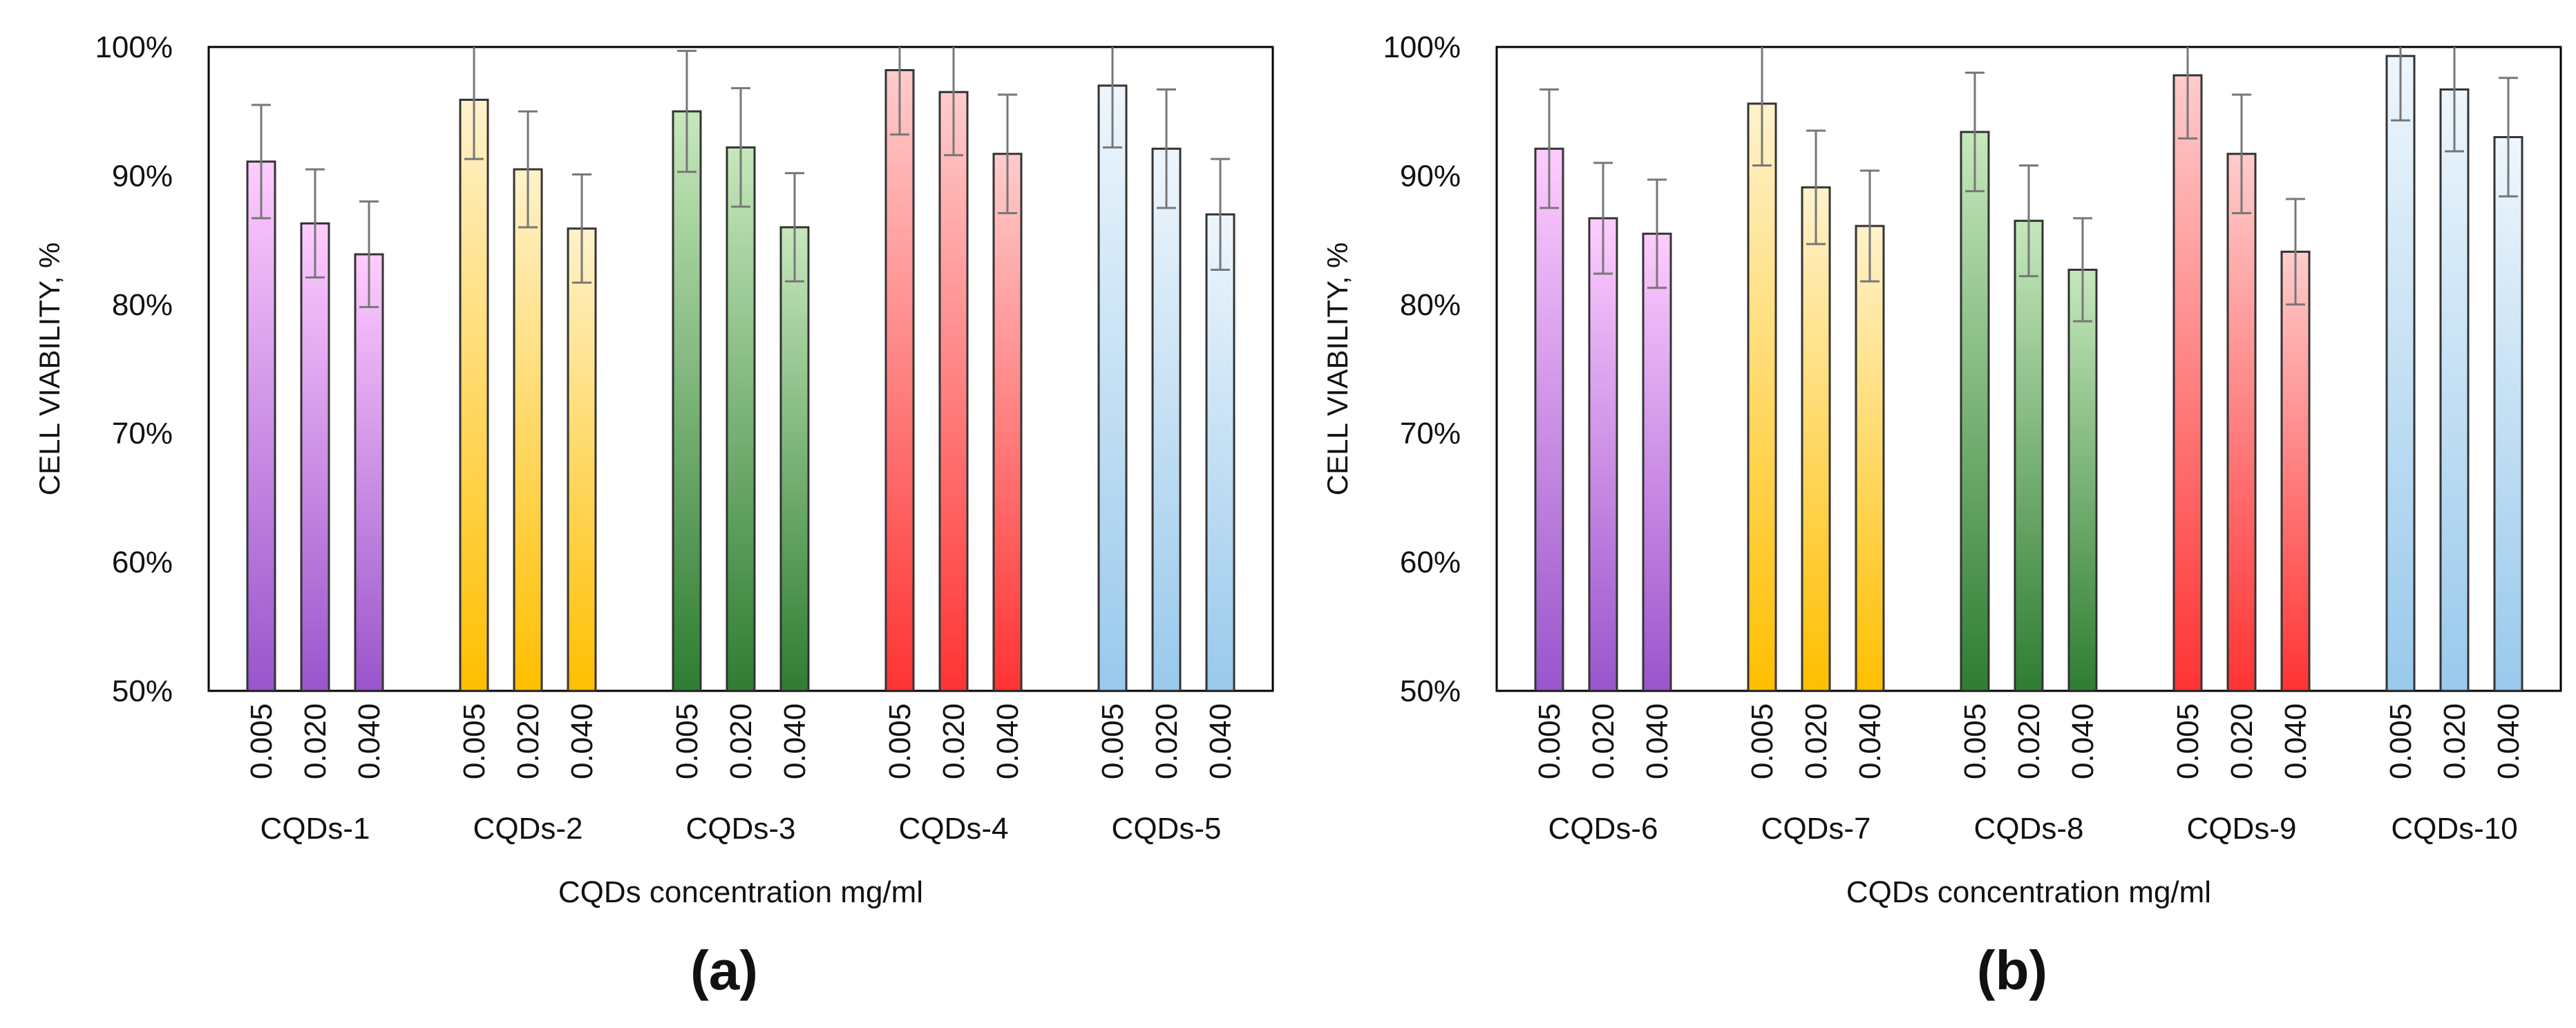 This screenshot has height=1028, width=2576. I want to click on group-label: CQDs-1, so click(315, 829).